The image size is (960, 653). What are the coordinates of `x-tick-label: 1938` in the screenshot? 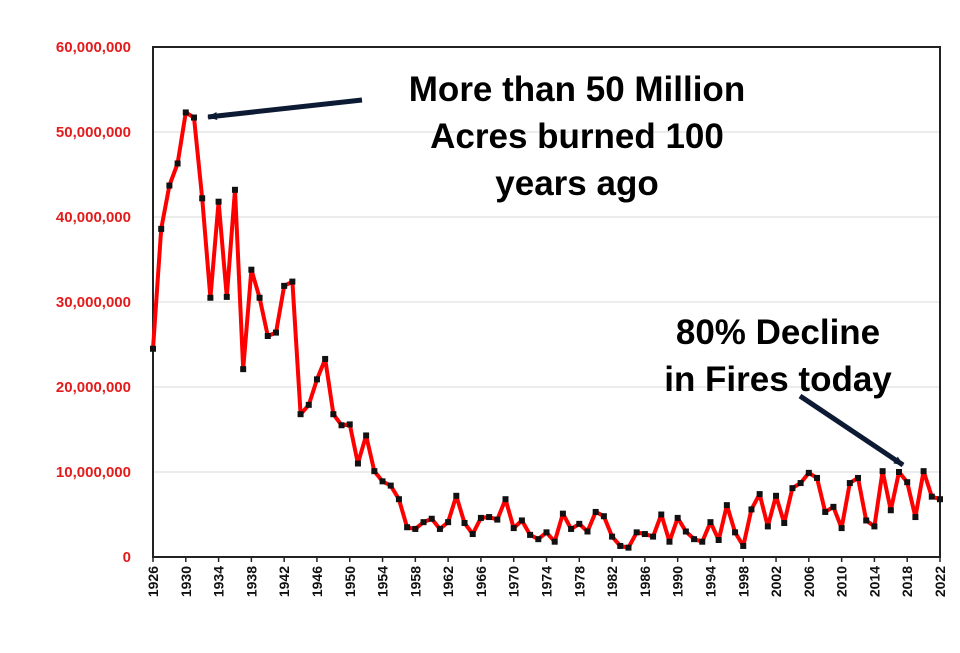 It's located at (251, 581).